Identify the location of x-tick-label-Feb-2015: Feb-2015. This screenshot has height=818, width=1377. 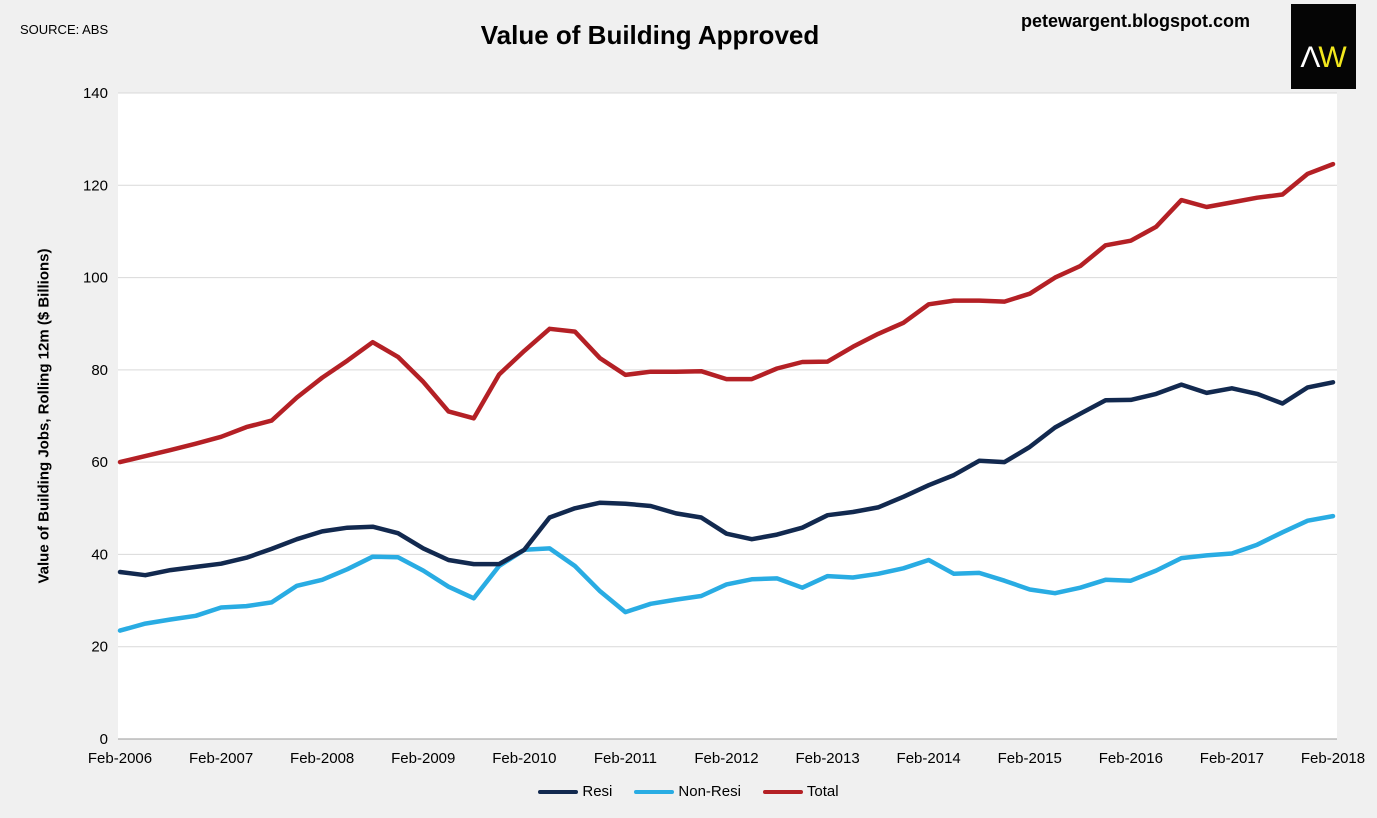
(1030, 758).